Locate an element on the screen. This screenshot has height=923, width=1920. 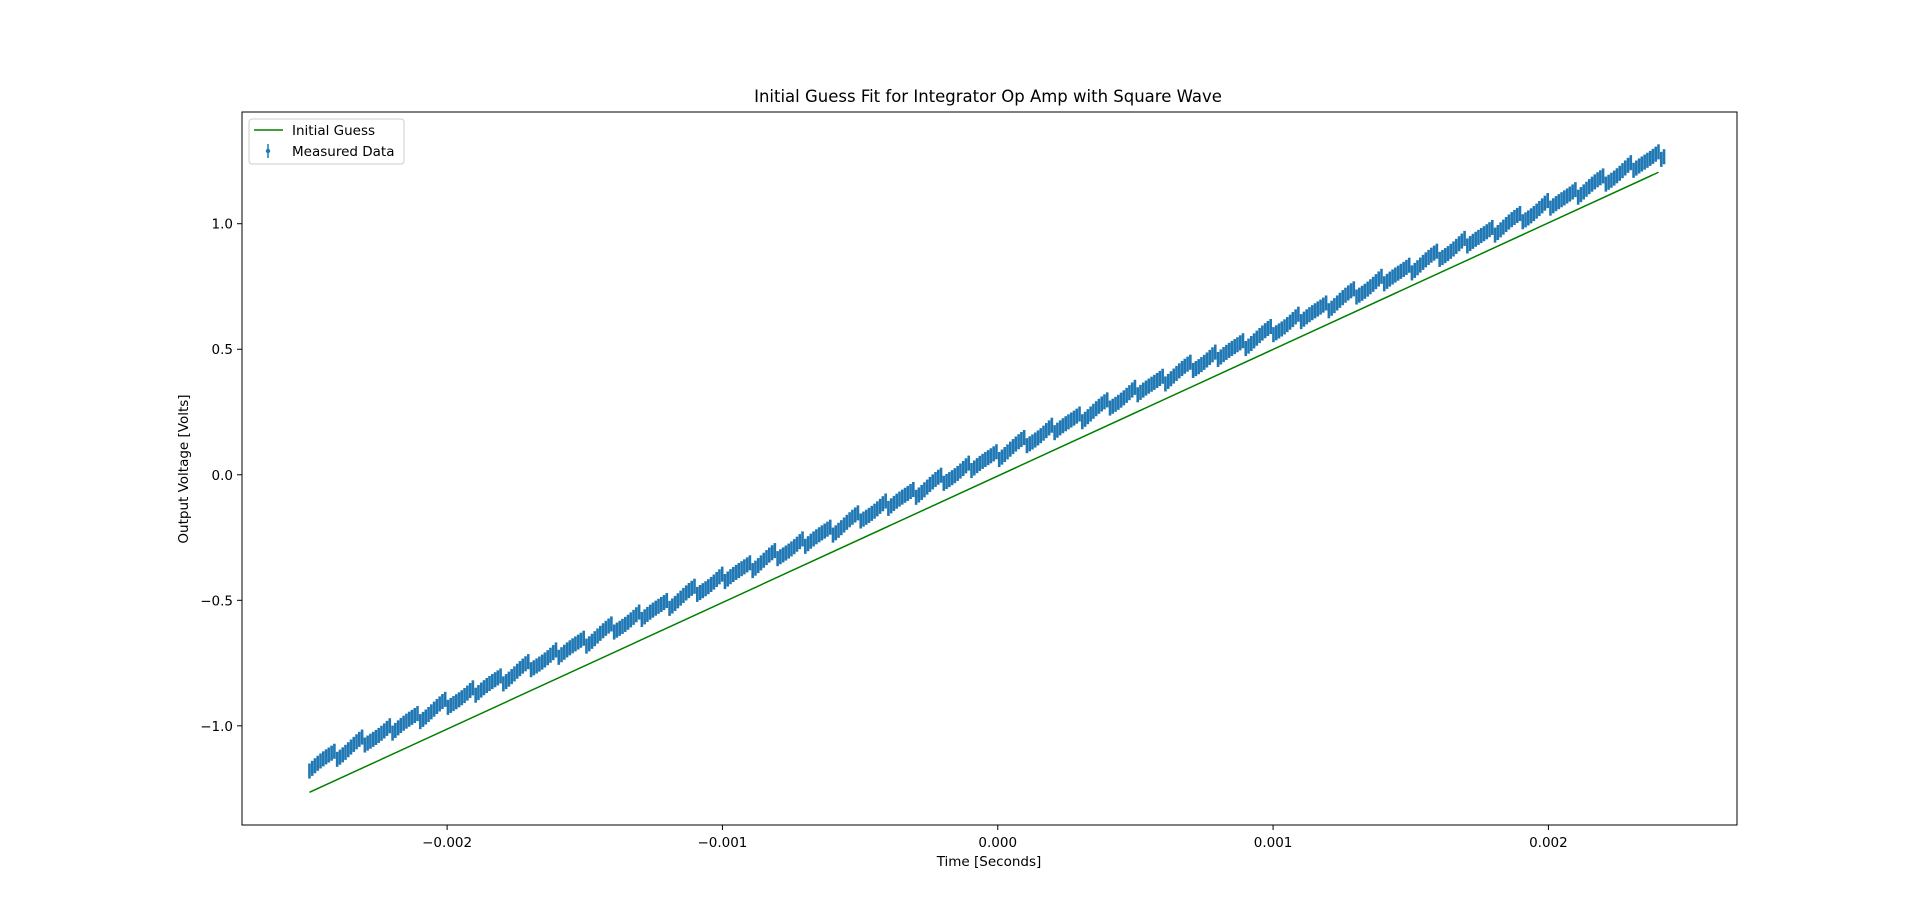
legend-swatch-measured-data is located at coordinates (268, 151).